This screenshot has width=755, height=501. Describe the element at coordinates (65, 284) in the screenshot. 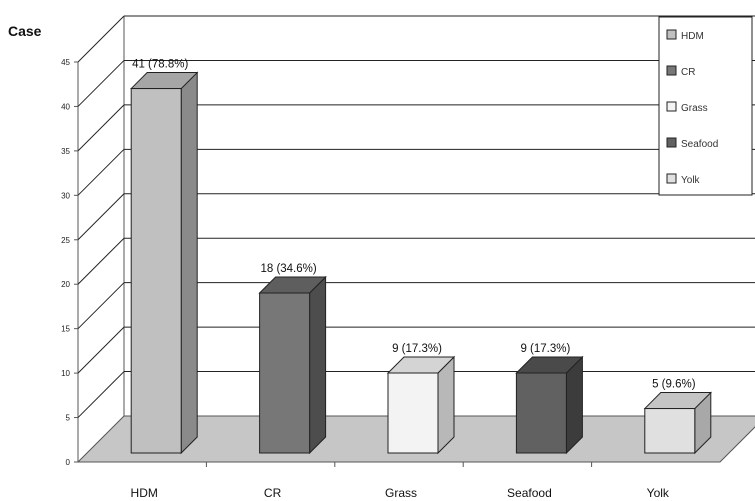

I see `y-tick-label: 20` at that location.